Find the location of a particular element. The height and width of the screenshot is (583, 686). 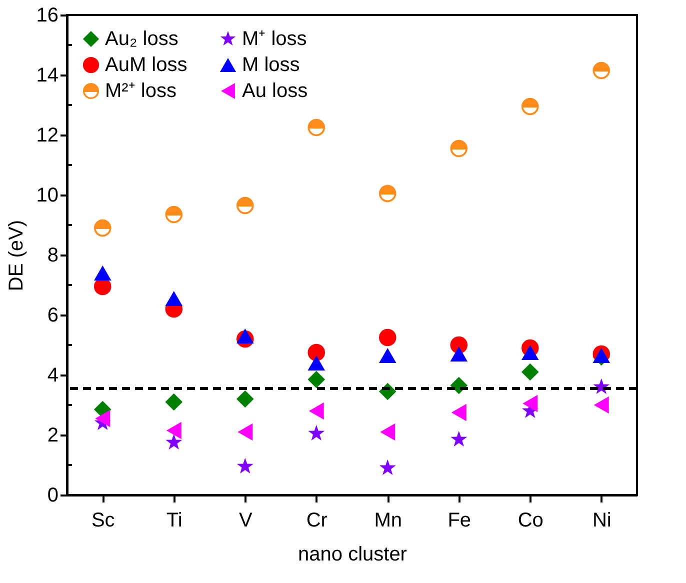

legend-label: Au loss is located at coordinates (275, 91).